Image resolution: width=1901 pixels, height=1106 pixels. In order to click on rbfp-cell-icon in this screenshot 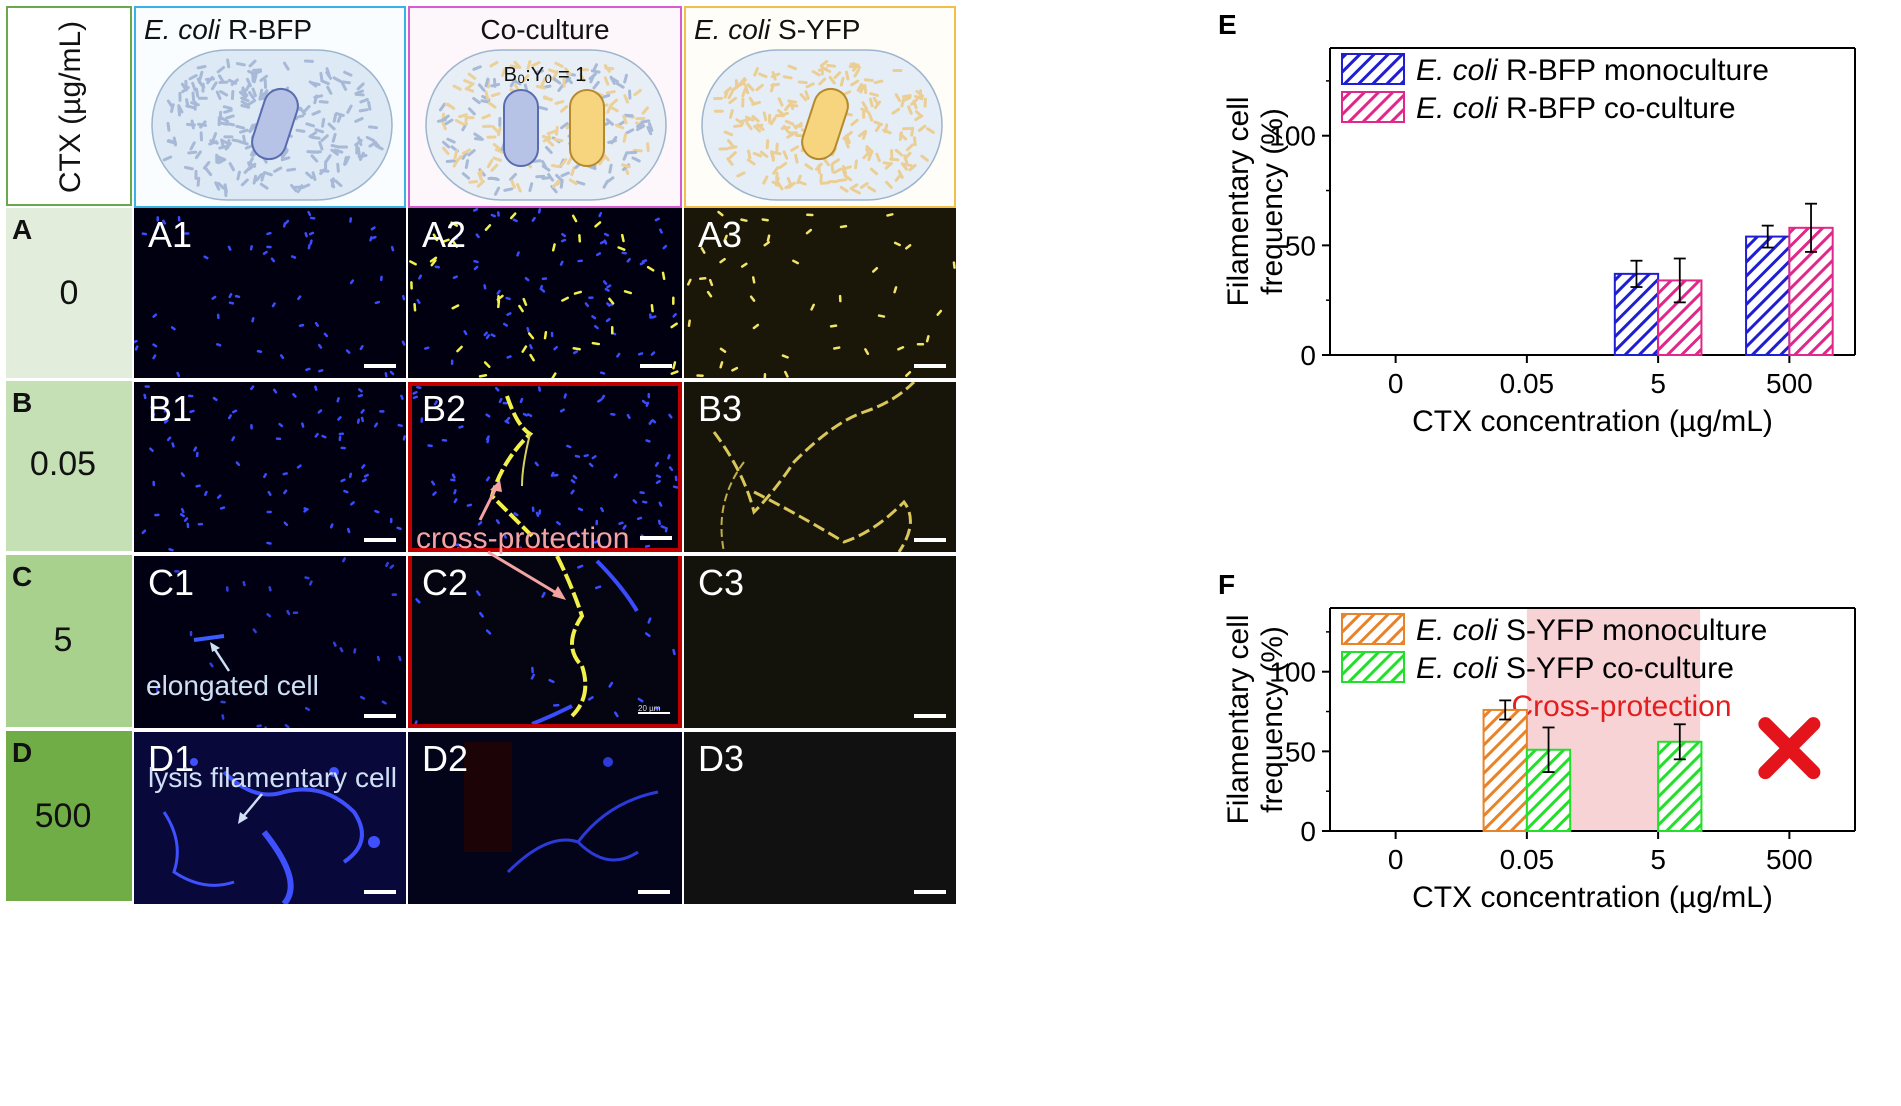, I will do `click(521, 128)`.